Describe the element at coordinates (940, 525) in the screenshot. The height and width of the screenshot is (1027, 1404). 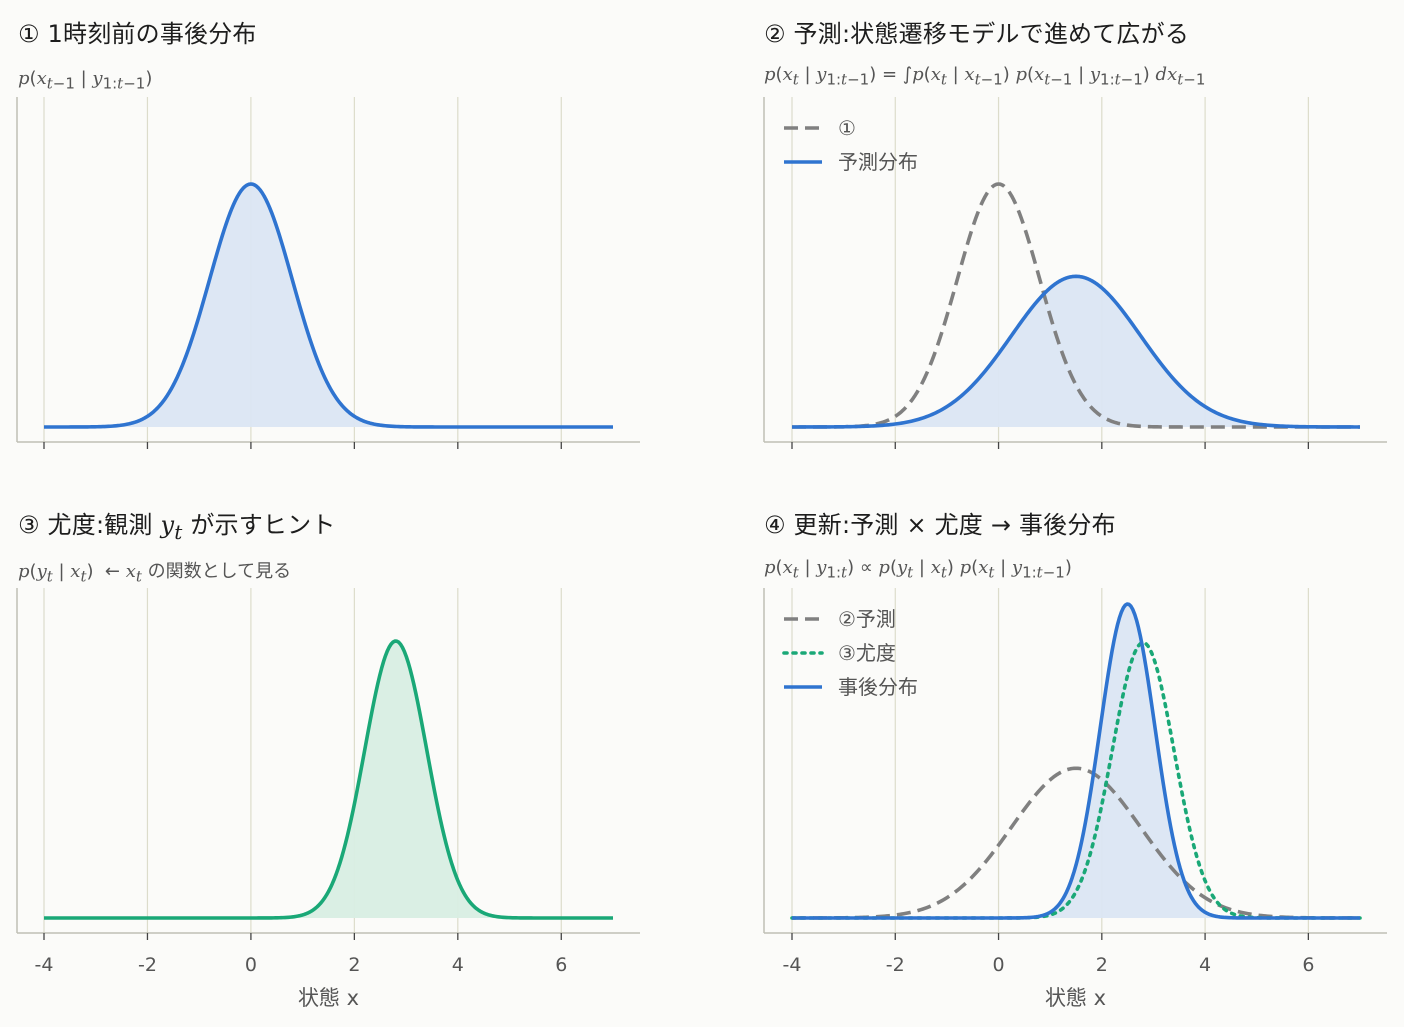
I see `panel-title: ④ 更新:予測 × 尤度 → 事後分布` at that location.